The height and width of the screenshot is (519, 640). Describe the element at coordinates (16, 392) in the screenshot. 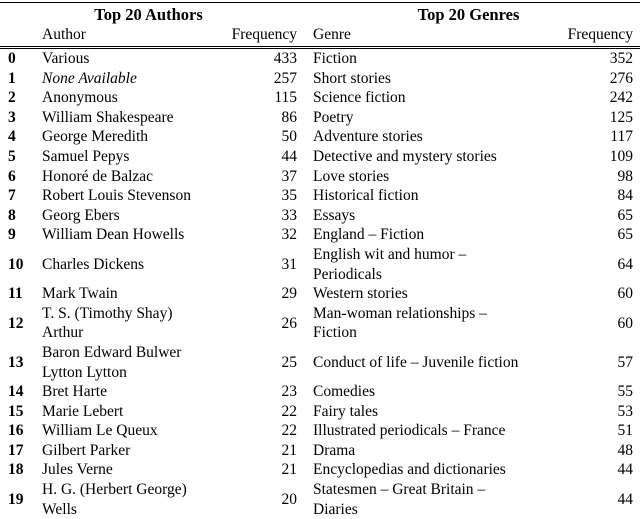

I see `row-index-cell: 14` at that location.